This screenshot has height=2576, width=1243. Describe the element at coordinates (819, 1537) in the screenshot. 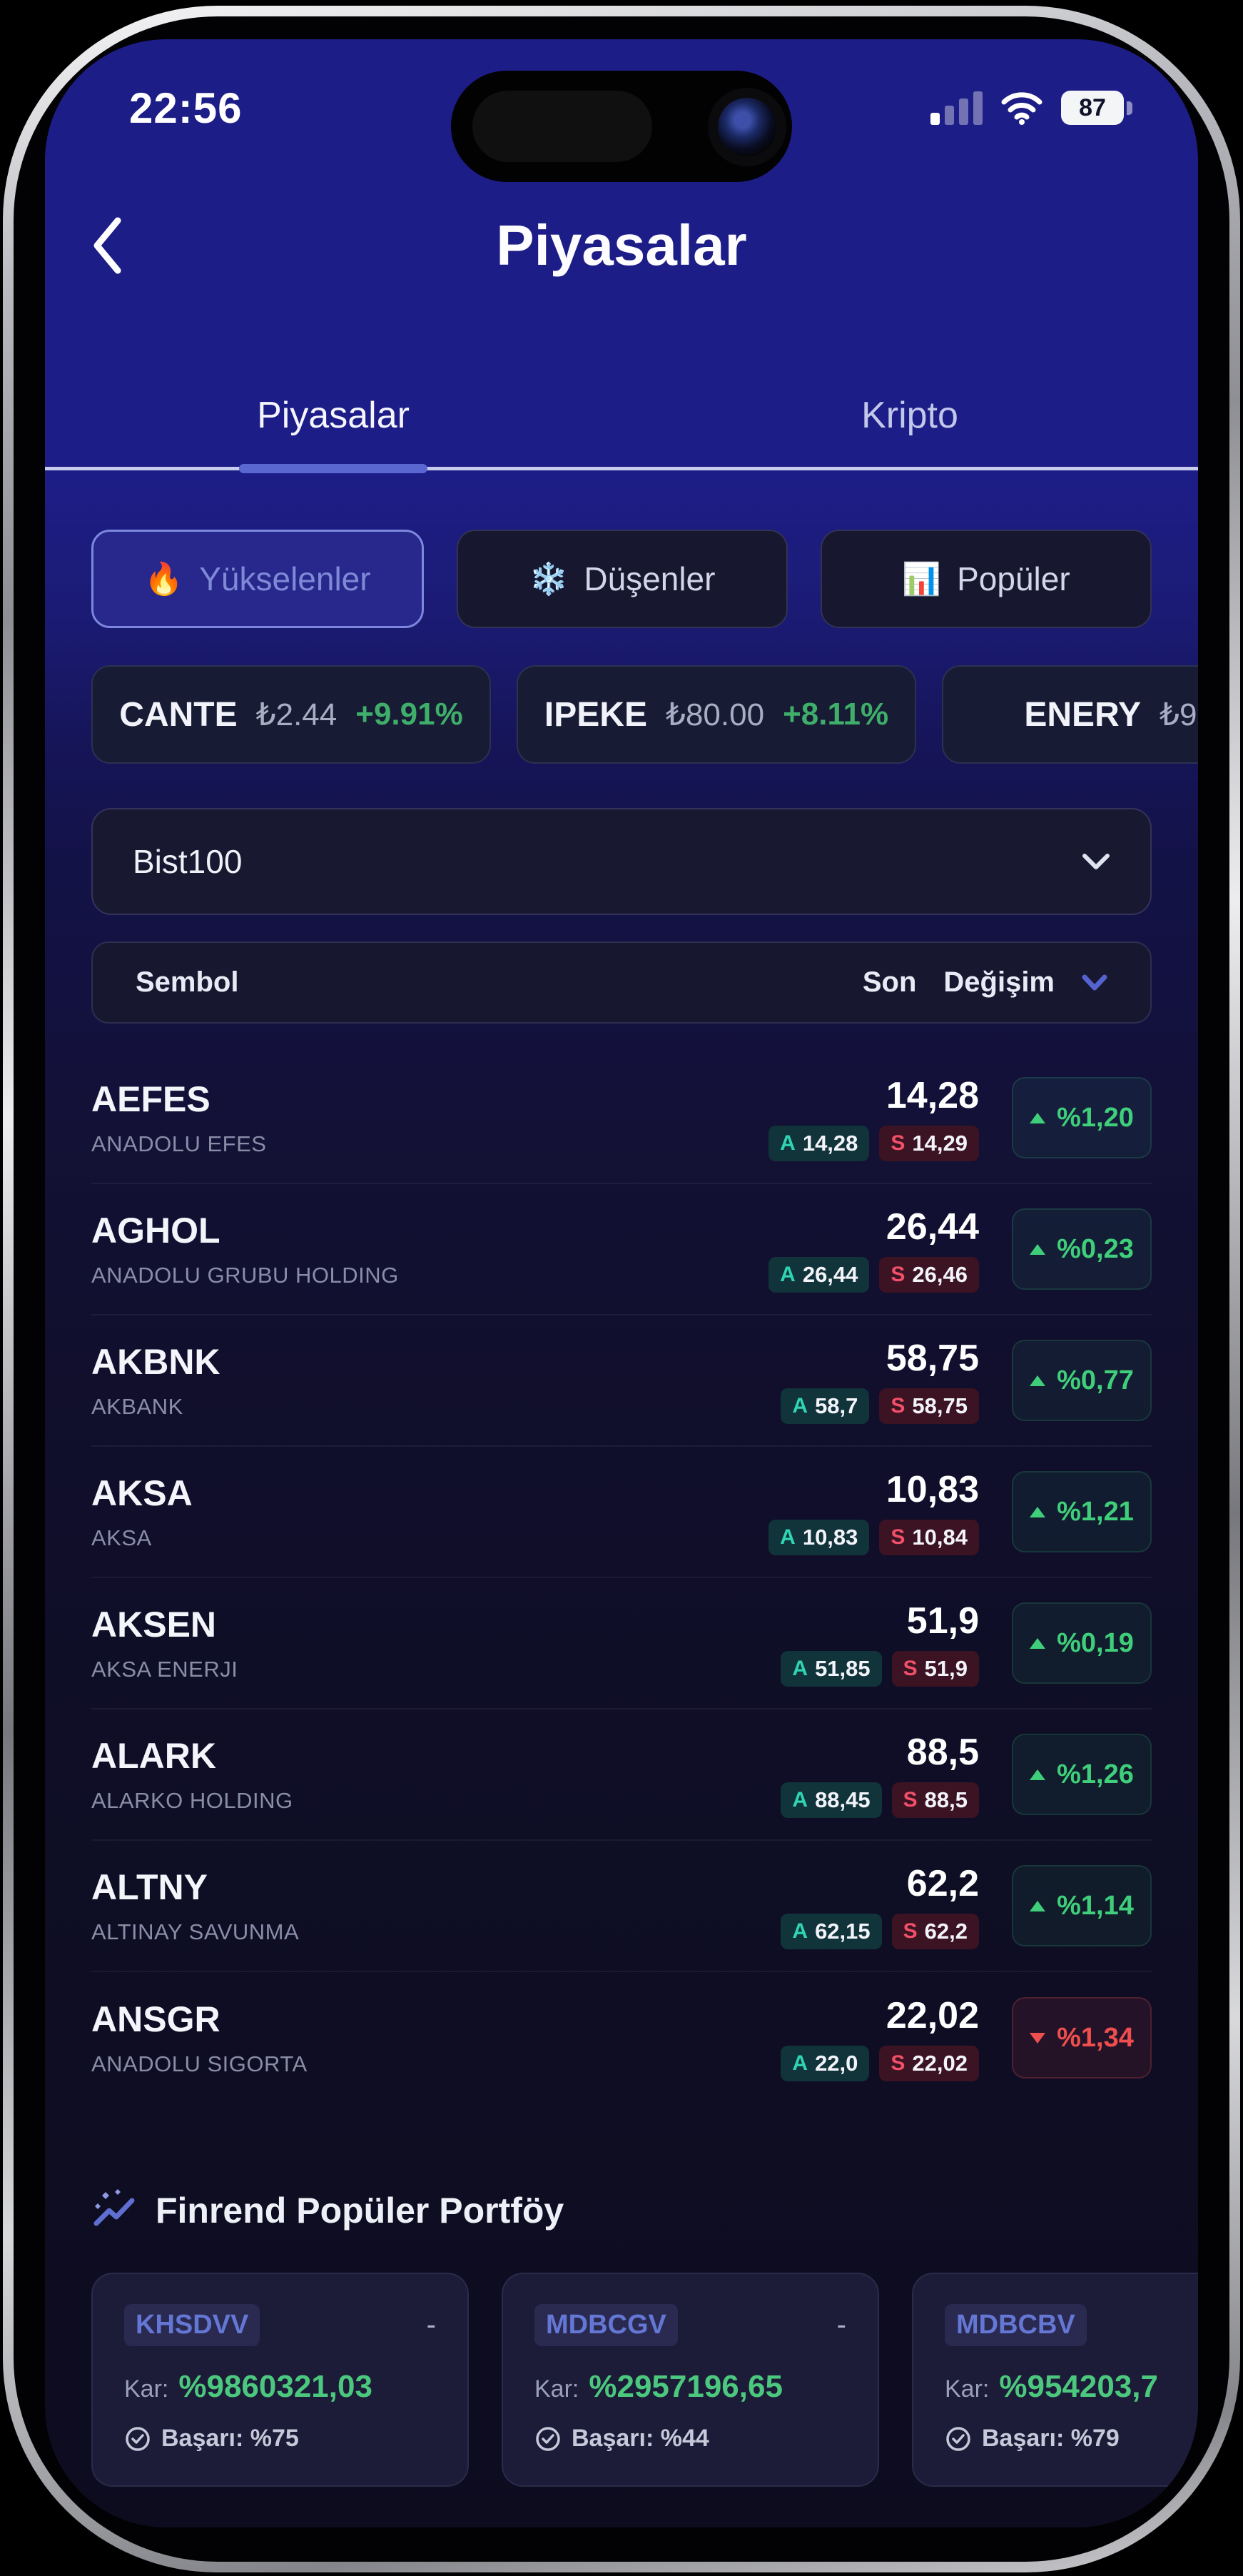

I see `bid-badge: A 10,83` at that location.